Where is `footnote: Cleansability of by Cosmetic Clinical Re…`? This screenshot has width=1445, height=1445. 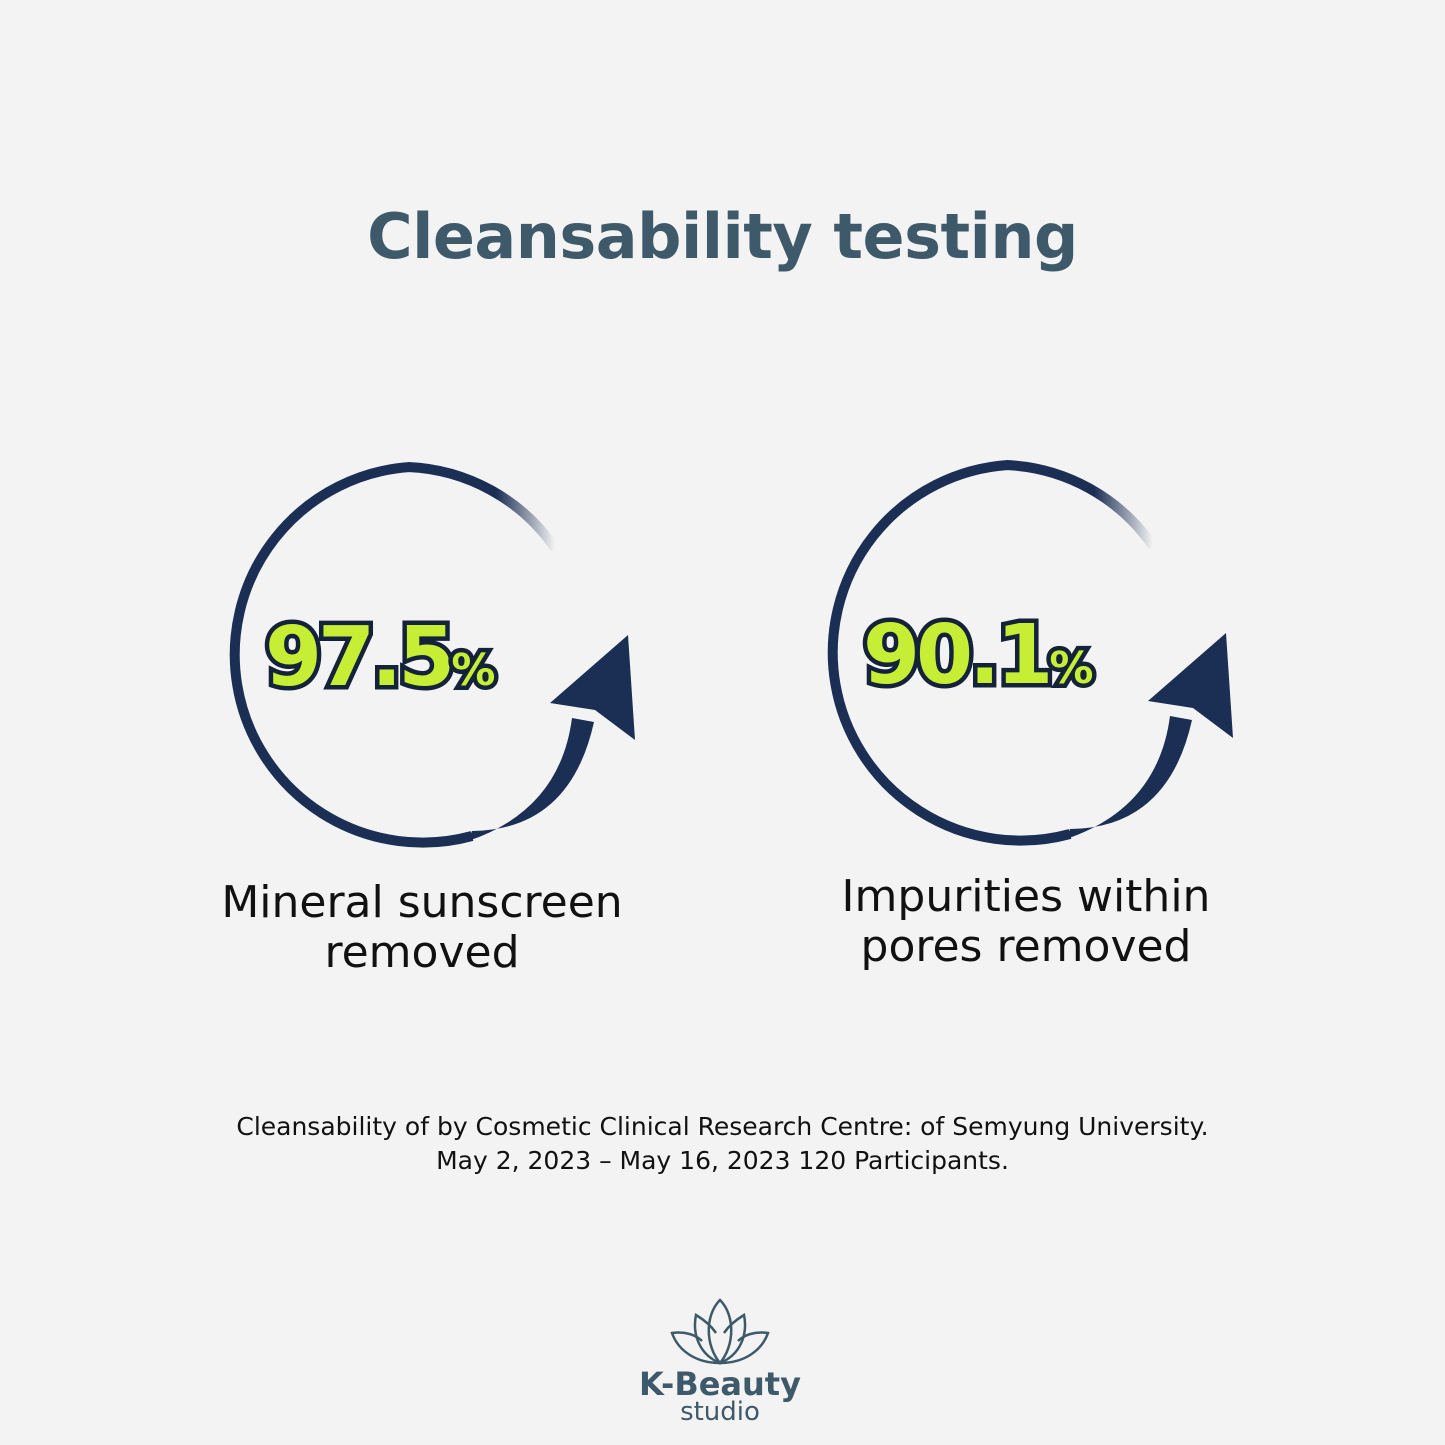 footnote: Cleansability of by Cosmetic Clinical Re… is located at coordinates (722, 1144).